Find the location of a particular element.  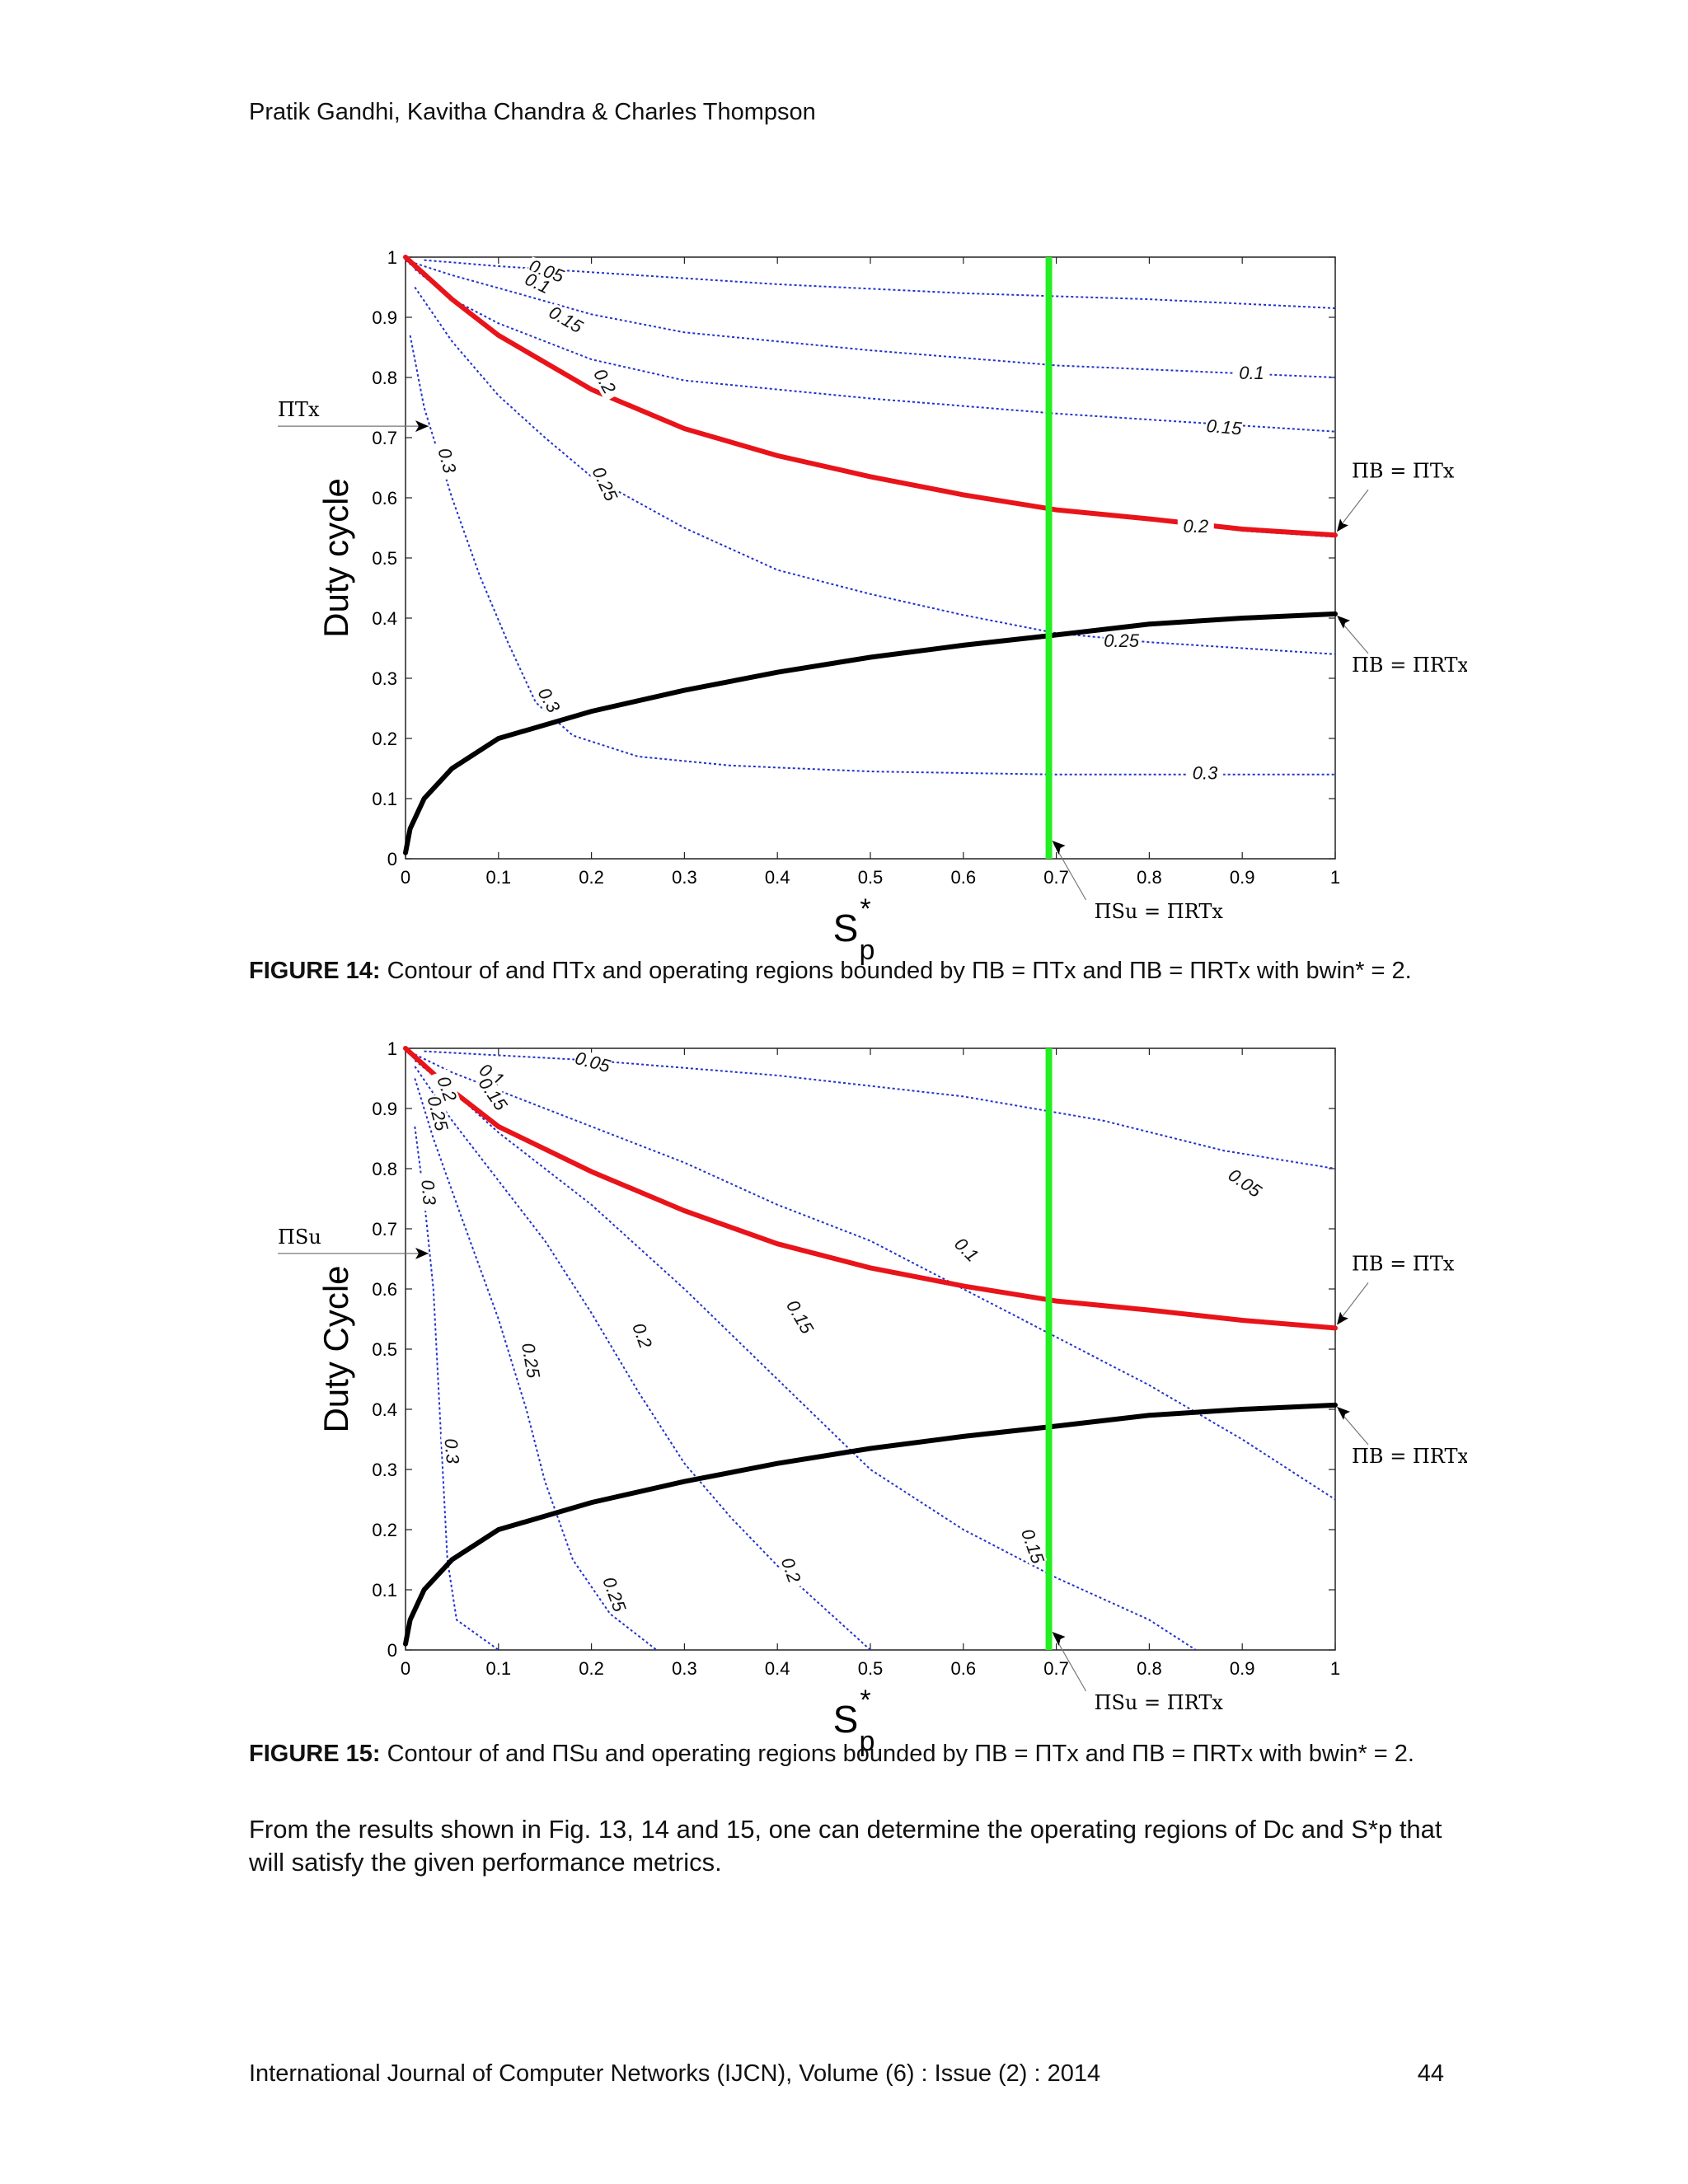

figure-14-caption-label: FIGURE 14: is located at coordinates (315, 971).